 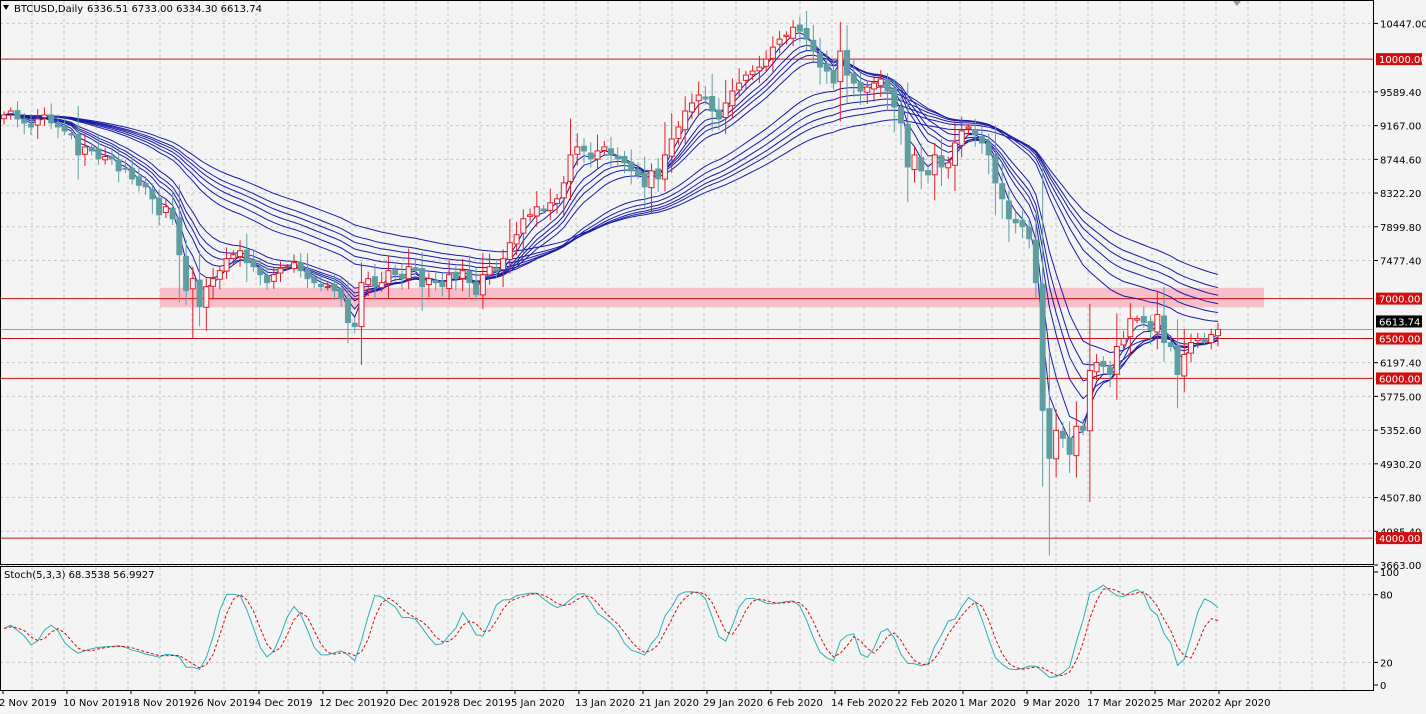 What do you see at coordinates (1400, 228) in the screenshot?
I see `y-tick-label: 7899.80` at bounding box center [1400, 228].